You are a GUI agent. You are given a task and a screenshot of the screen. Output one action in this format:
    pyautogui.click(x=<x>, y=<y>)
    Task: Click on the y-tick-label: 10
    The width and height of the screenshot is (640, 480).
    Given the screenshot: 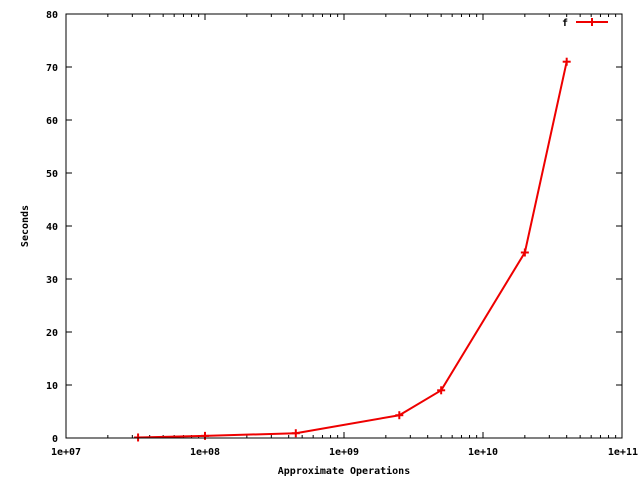 What is the action you would take?
    pyautogui.click(x=52, y=386)
    